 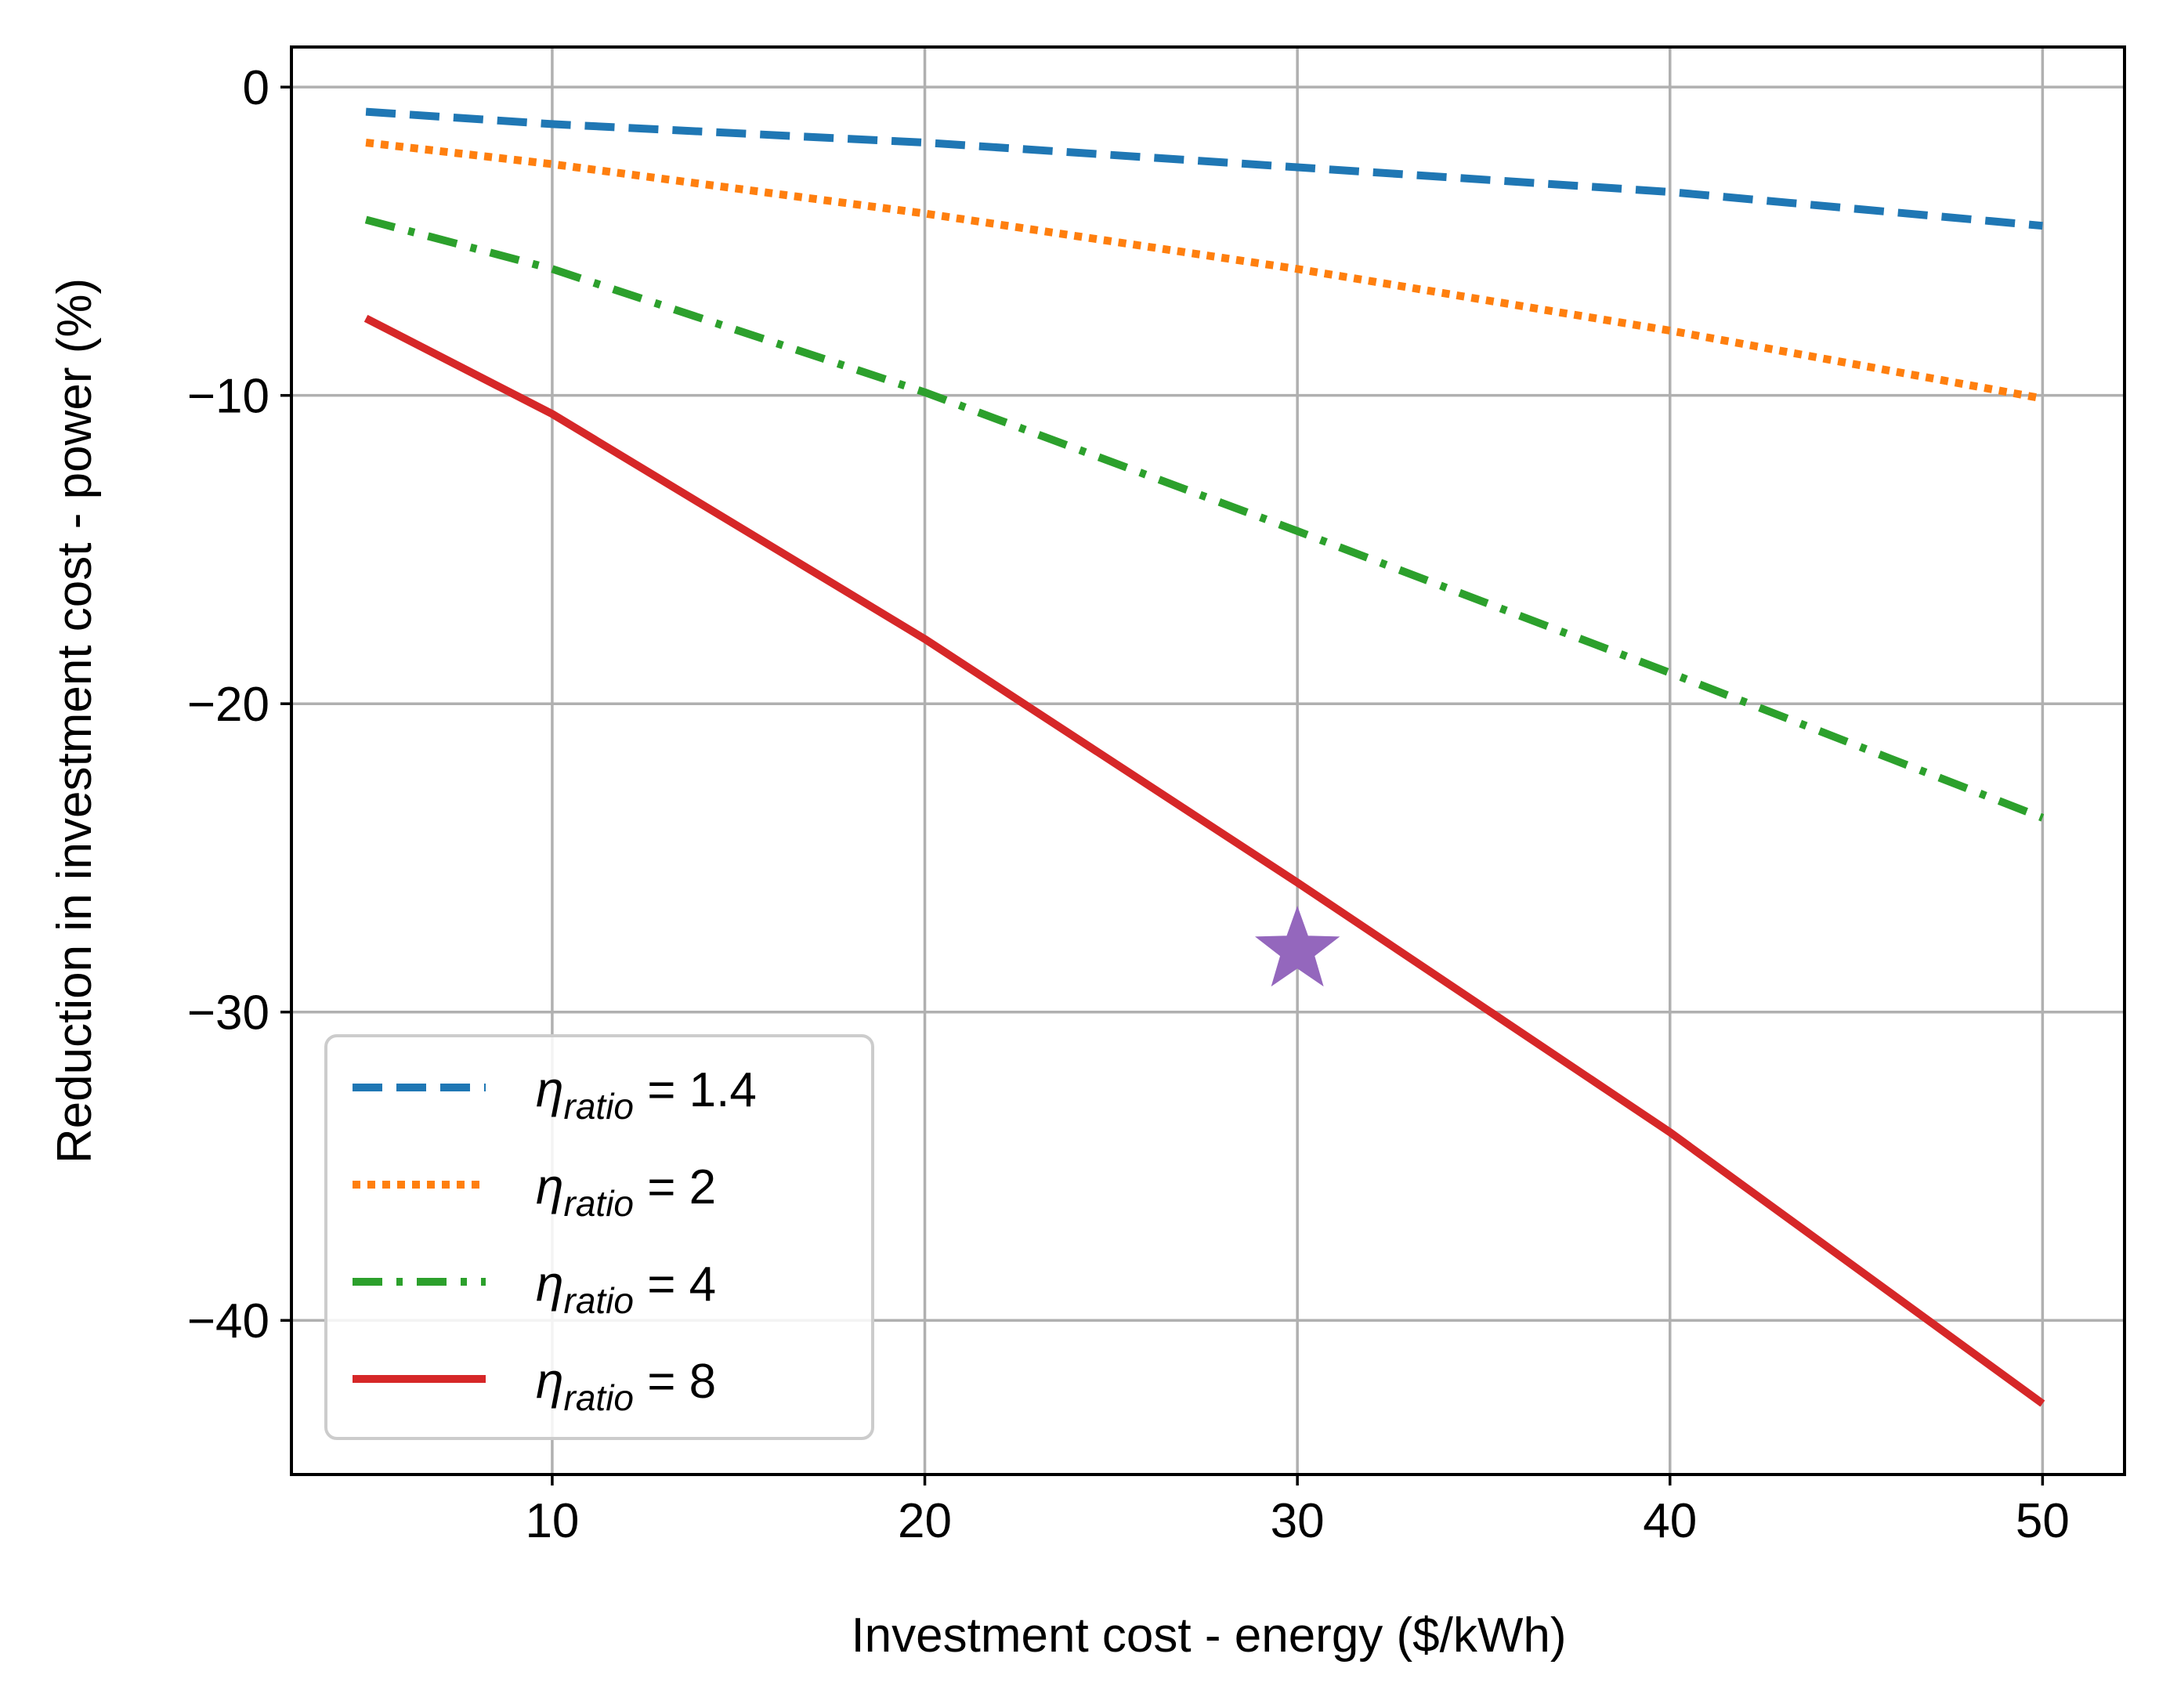 What do you see at coordinates (626, 1288) in the screenshot?
I see `legend-label-3: ηratio = 4` at bounding box center [626, 1288].